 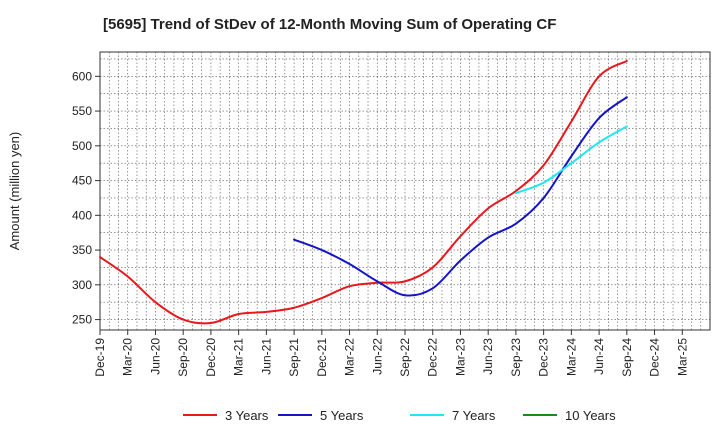 What do you see at coordinates (377, 356) in the screenshot?
I see `x-tick-label: Jun-22` at bounding box center [377, 356].